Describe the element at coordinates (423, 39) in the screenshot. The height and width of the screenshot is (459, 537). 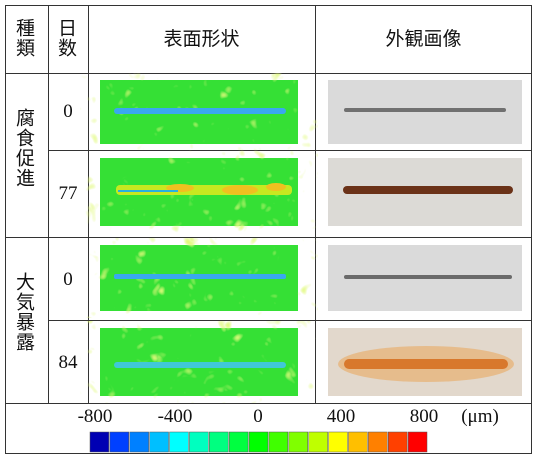
I see `header-cell: 外観画像` at that location.